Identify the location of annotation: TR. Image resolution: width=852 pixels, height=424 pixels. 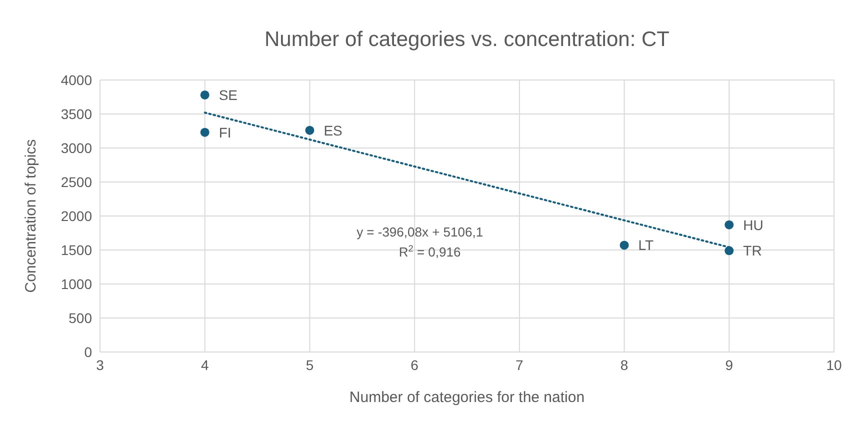
(752, 250).